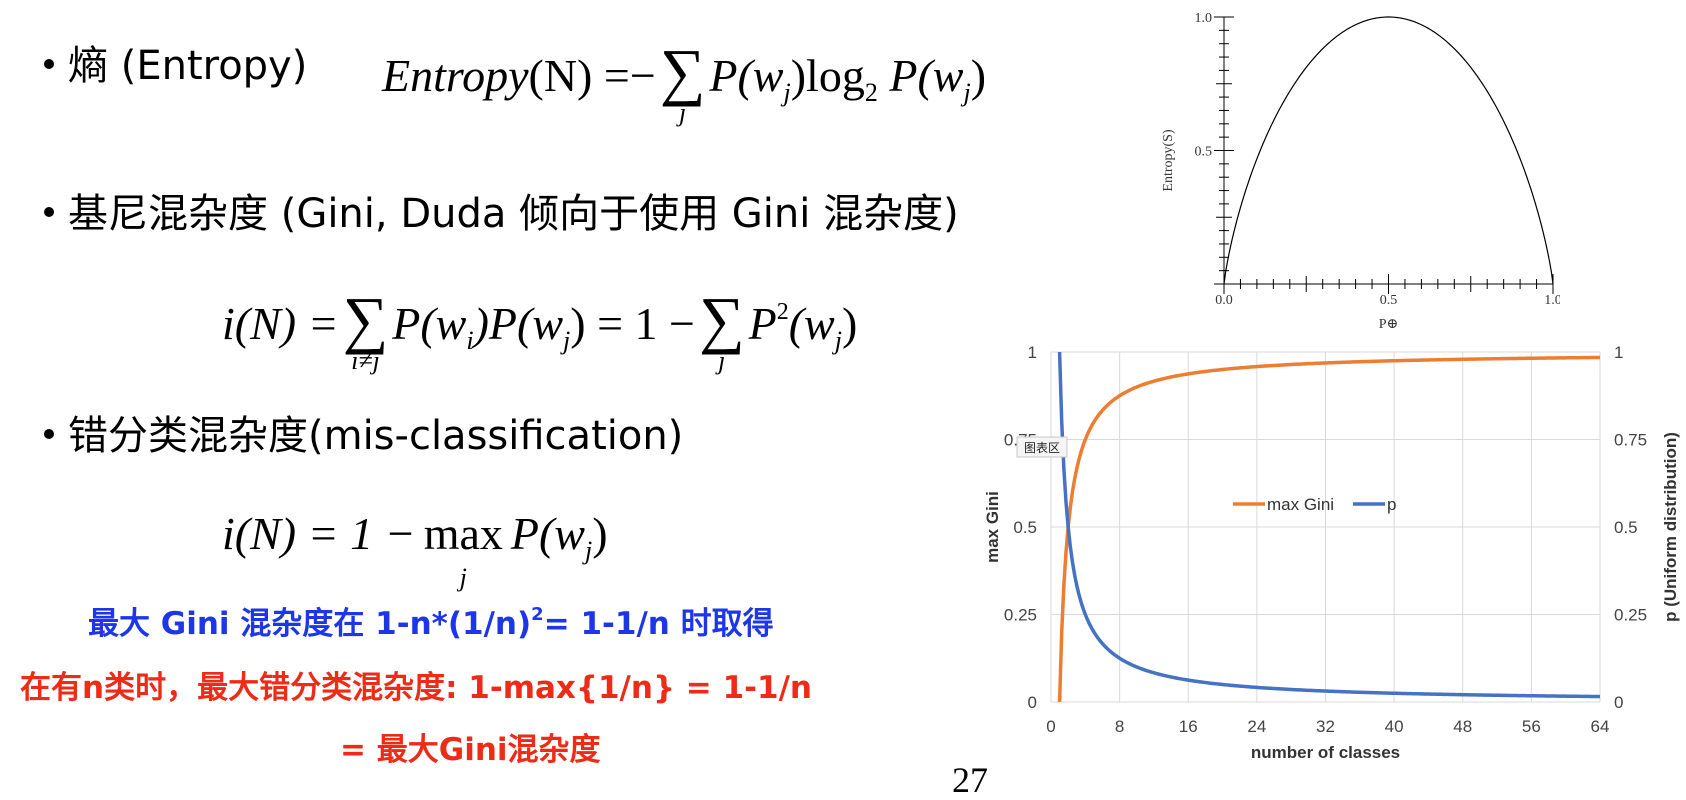  I want to click on bullet-gini-label: 基尼混杂度 (Gini, Duda 倾向于使用 Gini 混杂度), so click(513, 214).